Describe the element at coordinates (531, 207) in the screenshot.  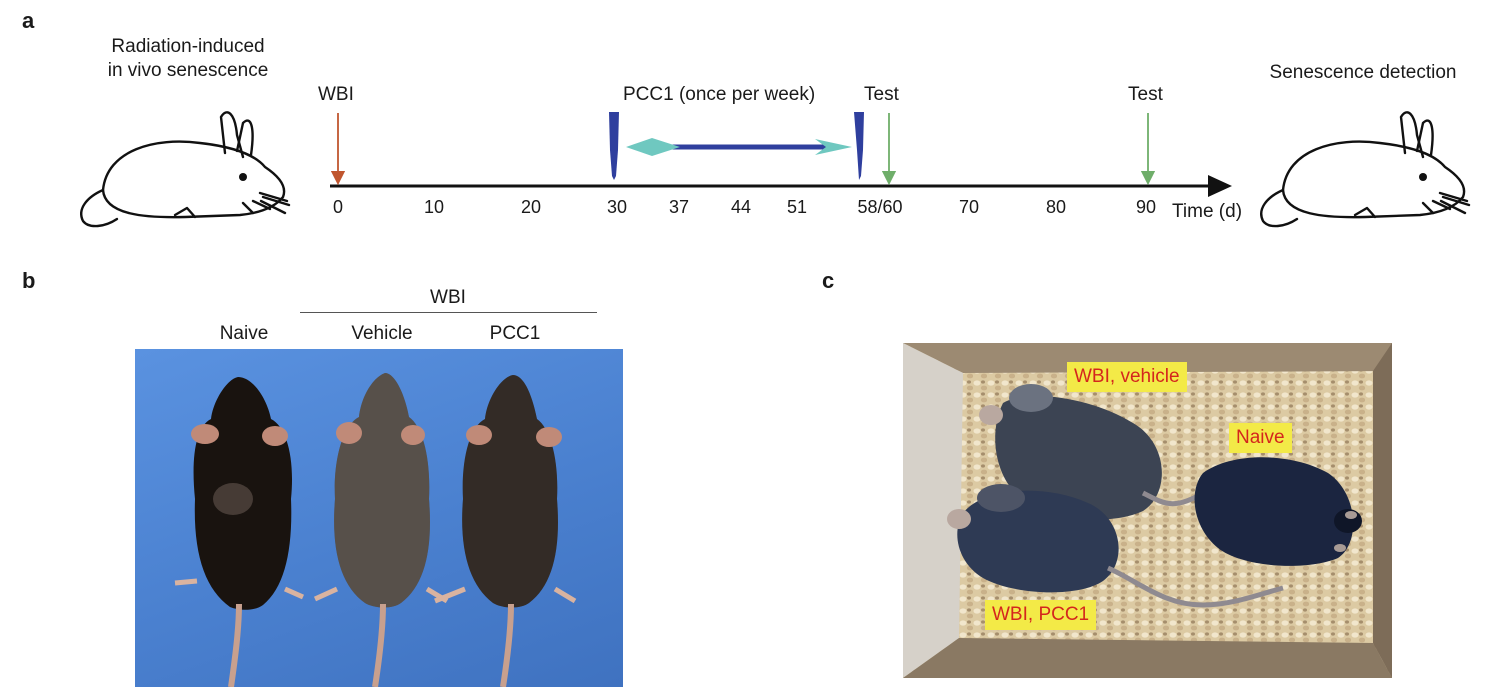
I see `tick-20: 20` at that location.